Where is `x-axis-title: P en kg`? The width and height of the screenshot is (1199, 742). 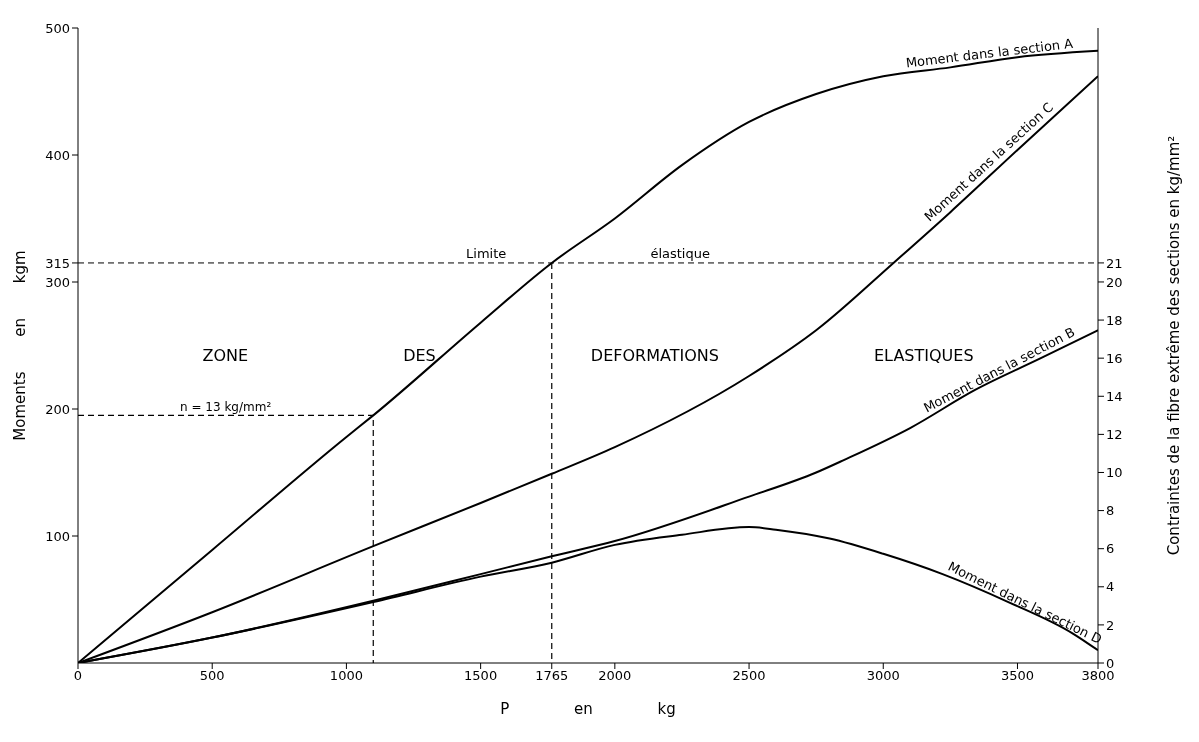
x-axis-title: P en kg is located at coordinates (588, 709).